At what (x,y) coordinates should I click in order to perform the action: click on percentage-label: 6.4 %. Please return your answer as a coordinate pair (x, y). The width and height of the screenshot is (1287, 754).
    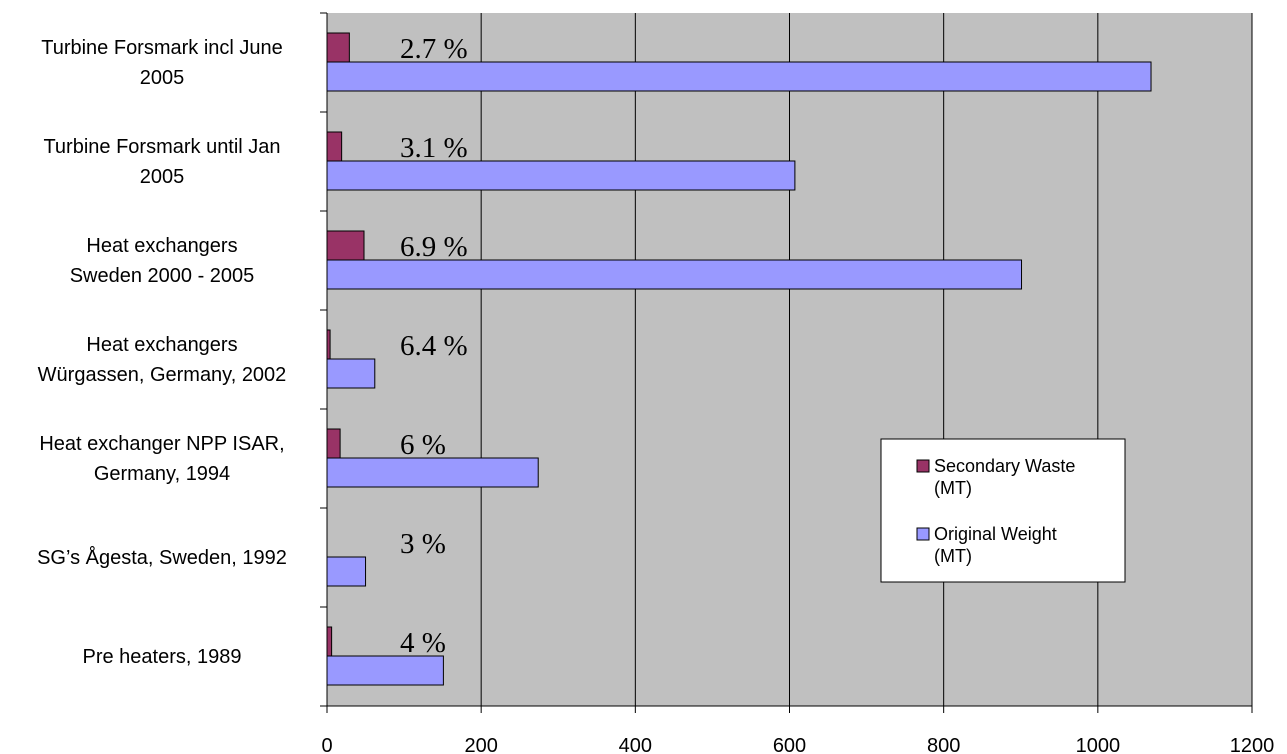
    Looking at the image, I should click on (434, 346).